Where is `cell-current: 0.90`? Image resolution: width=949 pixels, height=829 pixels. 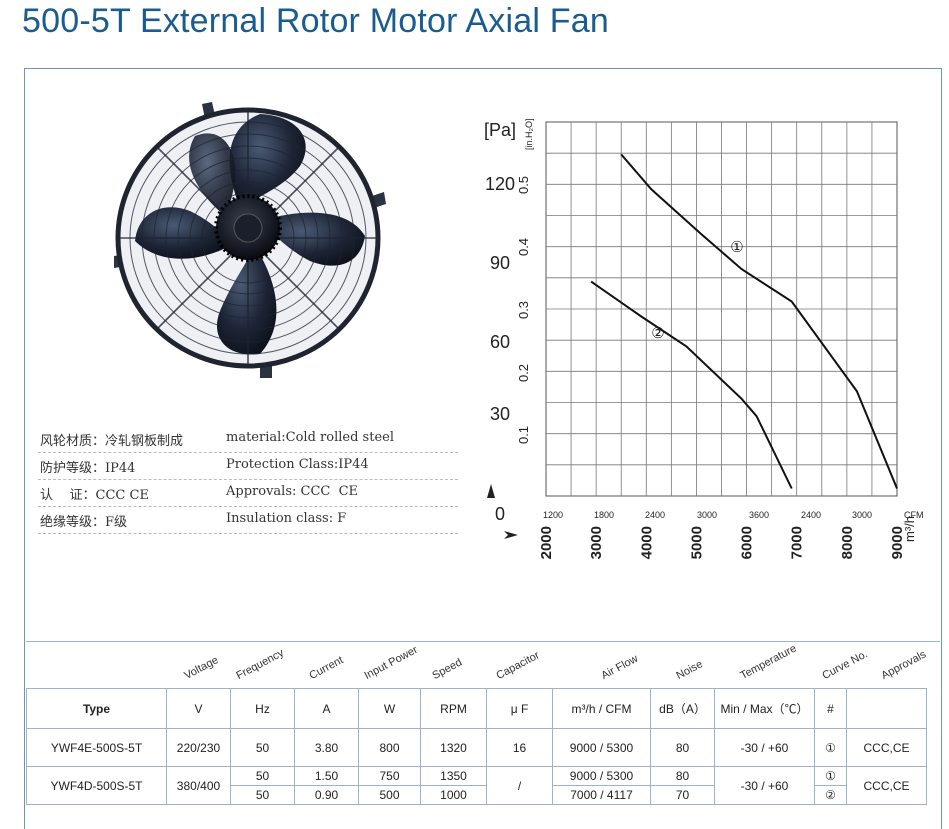
cell-current: 0.90 is located at coordinates (326, 795).